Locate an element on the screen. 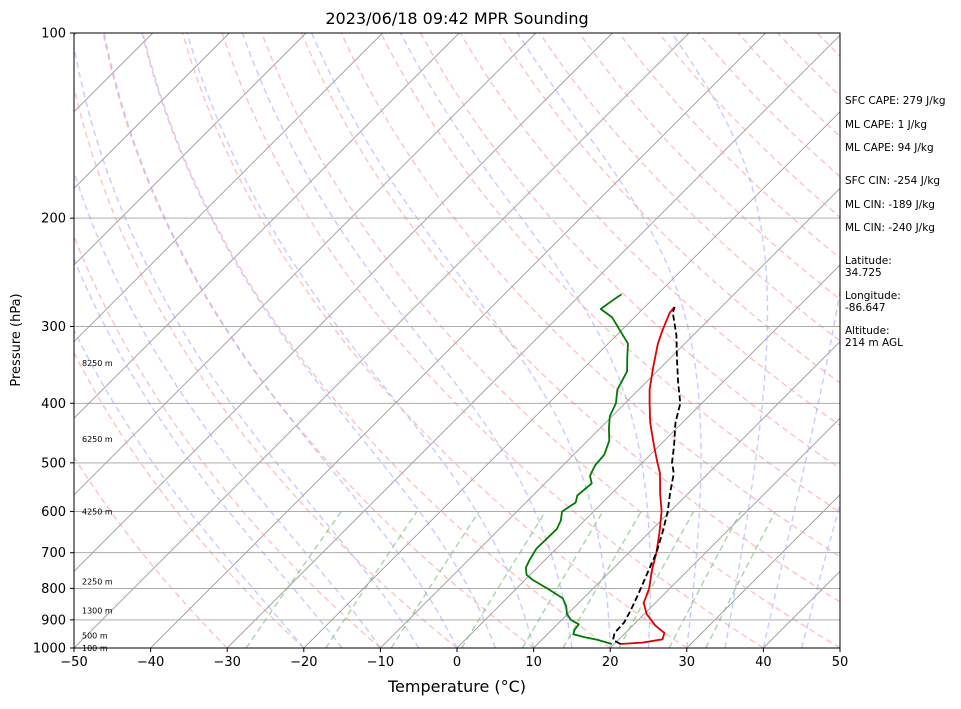 The height and width of the screenshot is (709, 961). y-tick-label: 700 is located at coordinates (53, 553).